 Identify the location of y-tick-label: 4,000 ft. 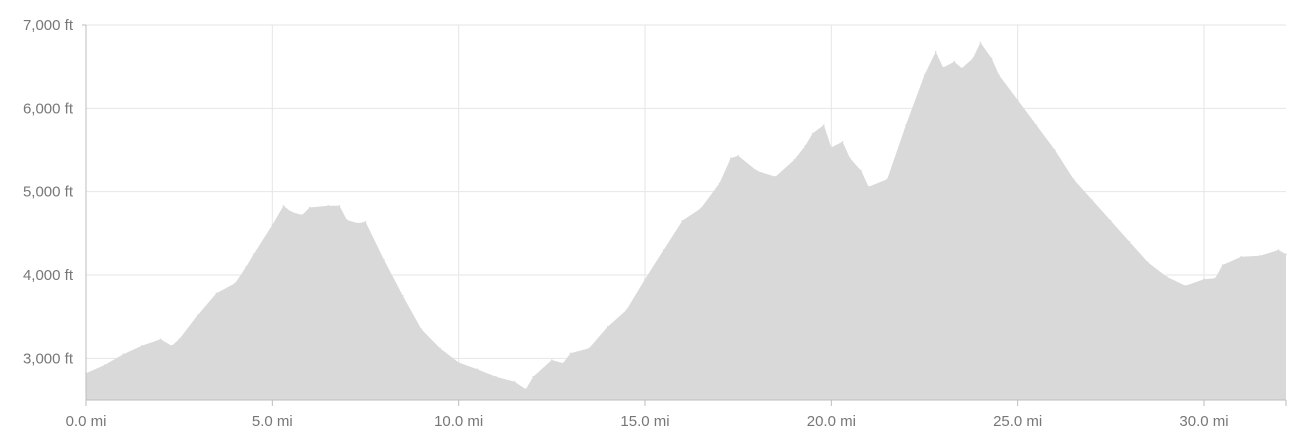
(48, 275).